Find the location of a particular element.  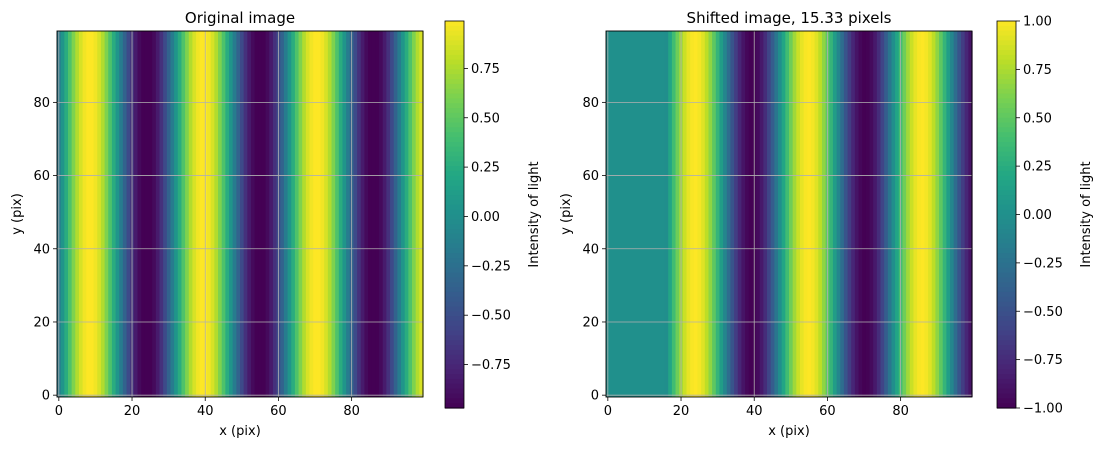

panel1-y-tick-label: 20 is located at coordinates (41, 322).